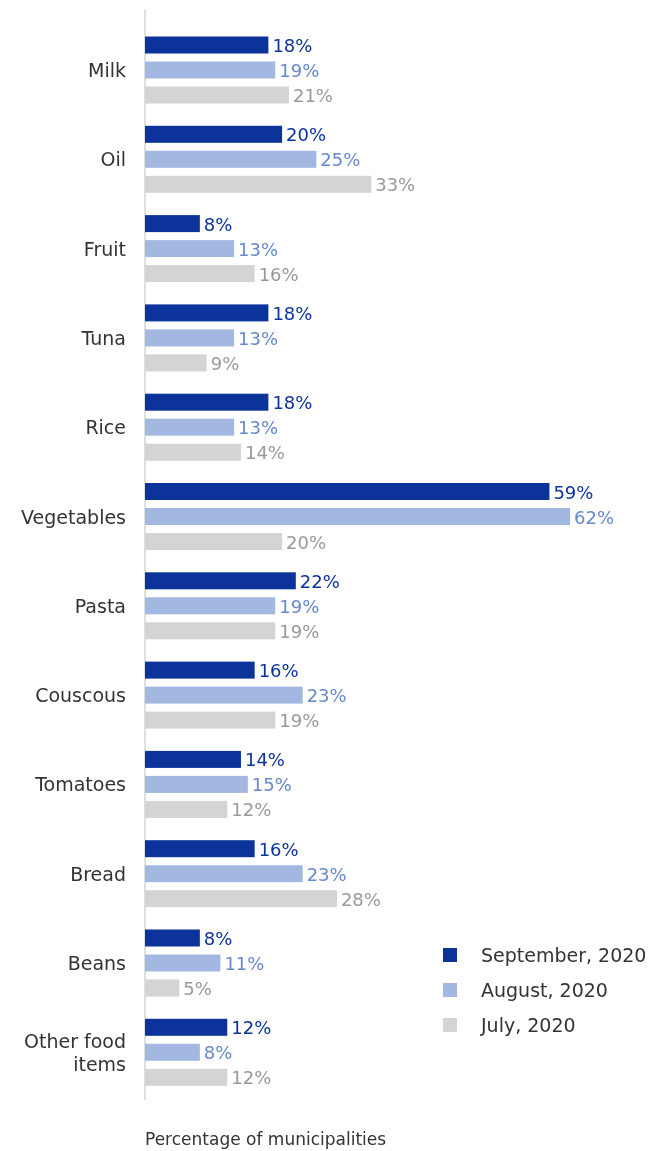 This screenshot has height=1151, width=668. I want to click on data-label: 22%, so click(319, 581).